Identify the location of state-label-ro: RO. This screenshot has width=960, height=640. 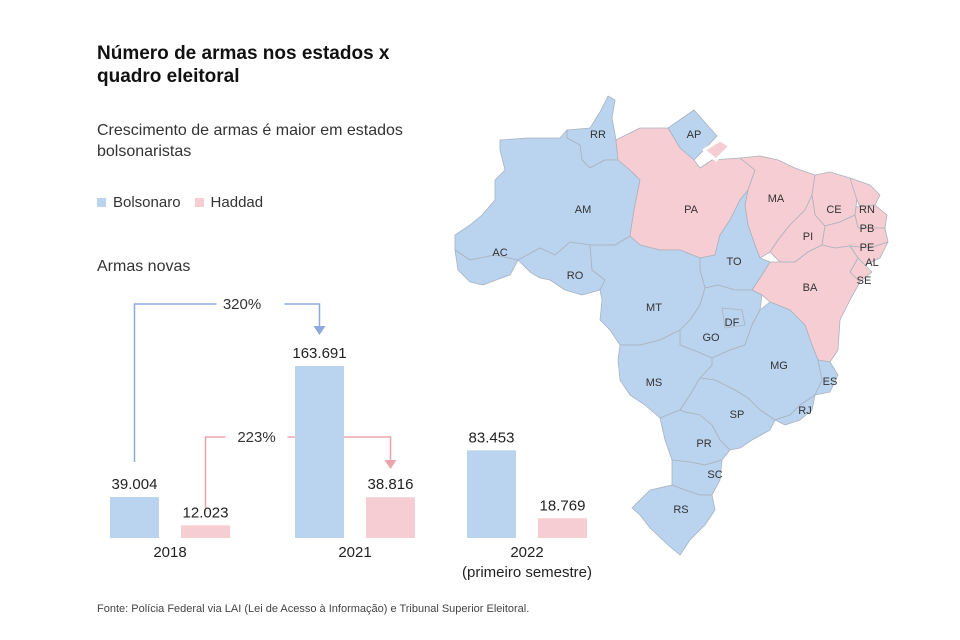
(575, 276).